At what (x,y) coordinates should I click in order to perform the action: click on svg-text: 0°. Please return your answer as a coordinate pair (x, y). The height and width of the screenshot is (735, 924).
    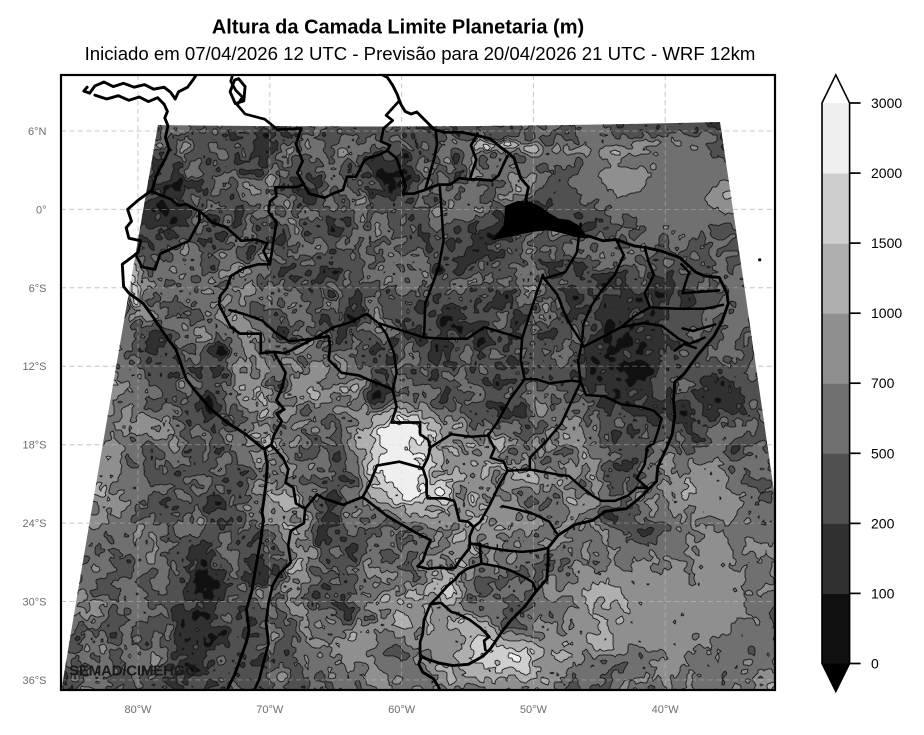
    Looking at the image, I should click on (41, 210).